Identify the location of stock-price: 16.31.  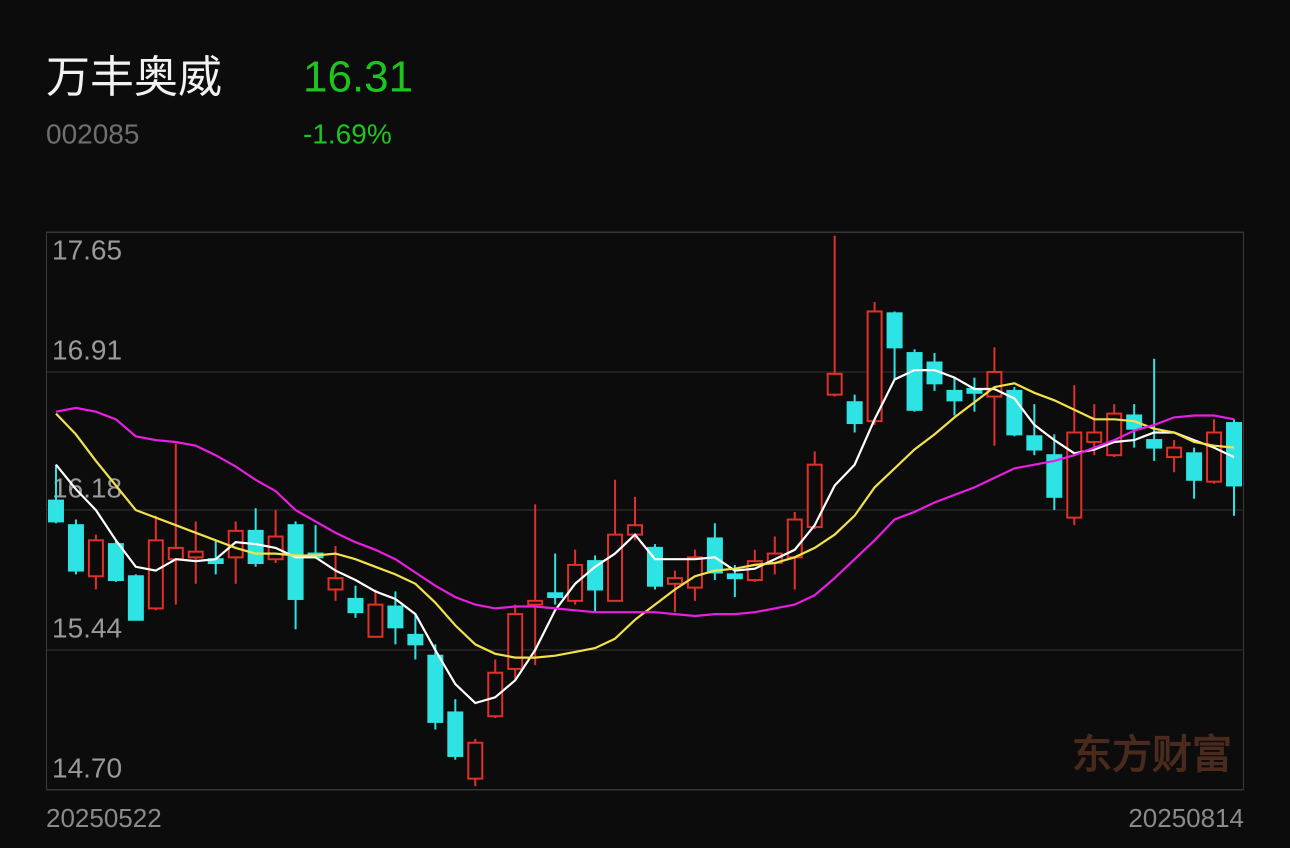
(358, 77).